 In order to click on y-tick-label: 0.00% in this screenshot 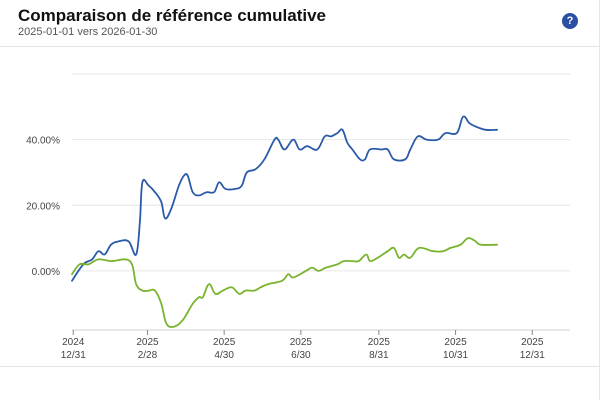, I will do `click(46, 272)`.